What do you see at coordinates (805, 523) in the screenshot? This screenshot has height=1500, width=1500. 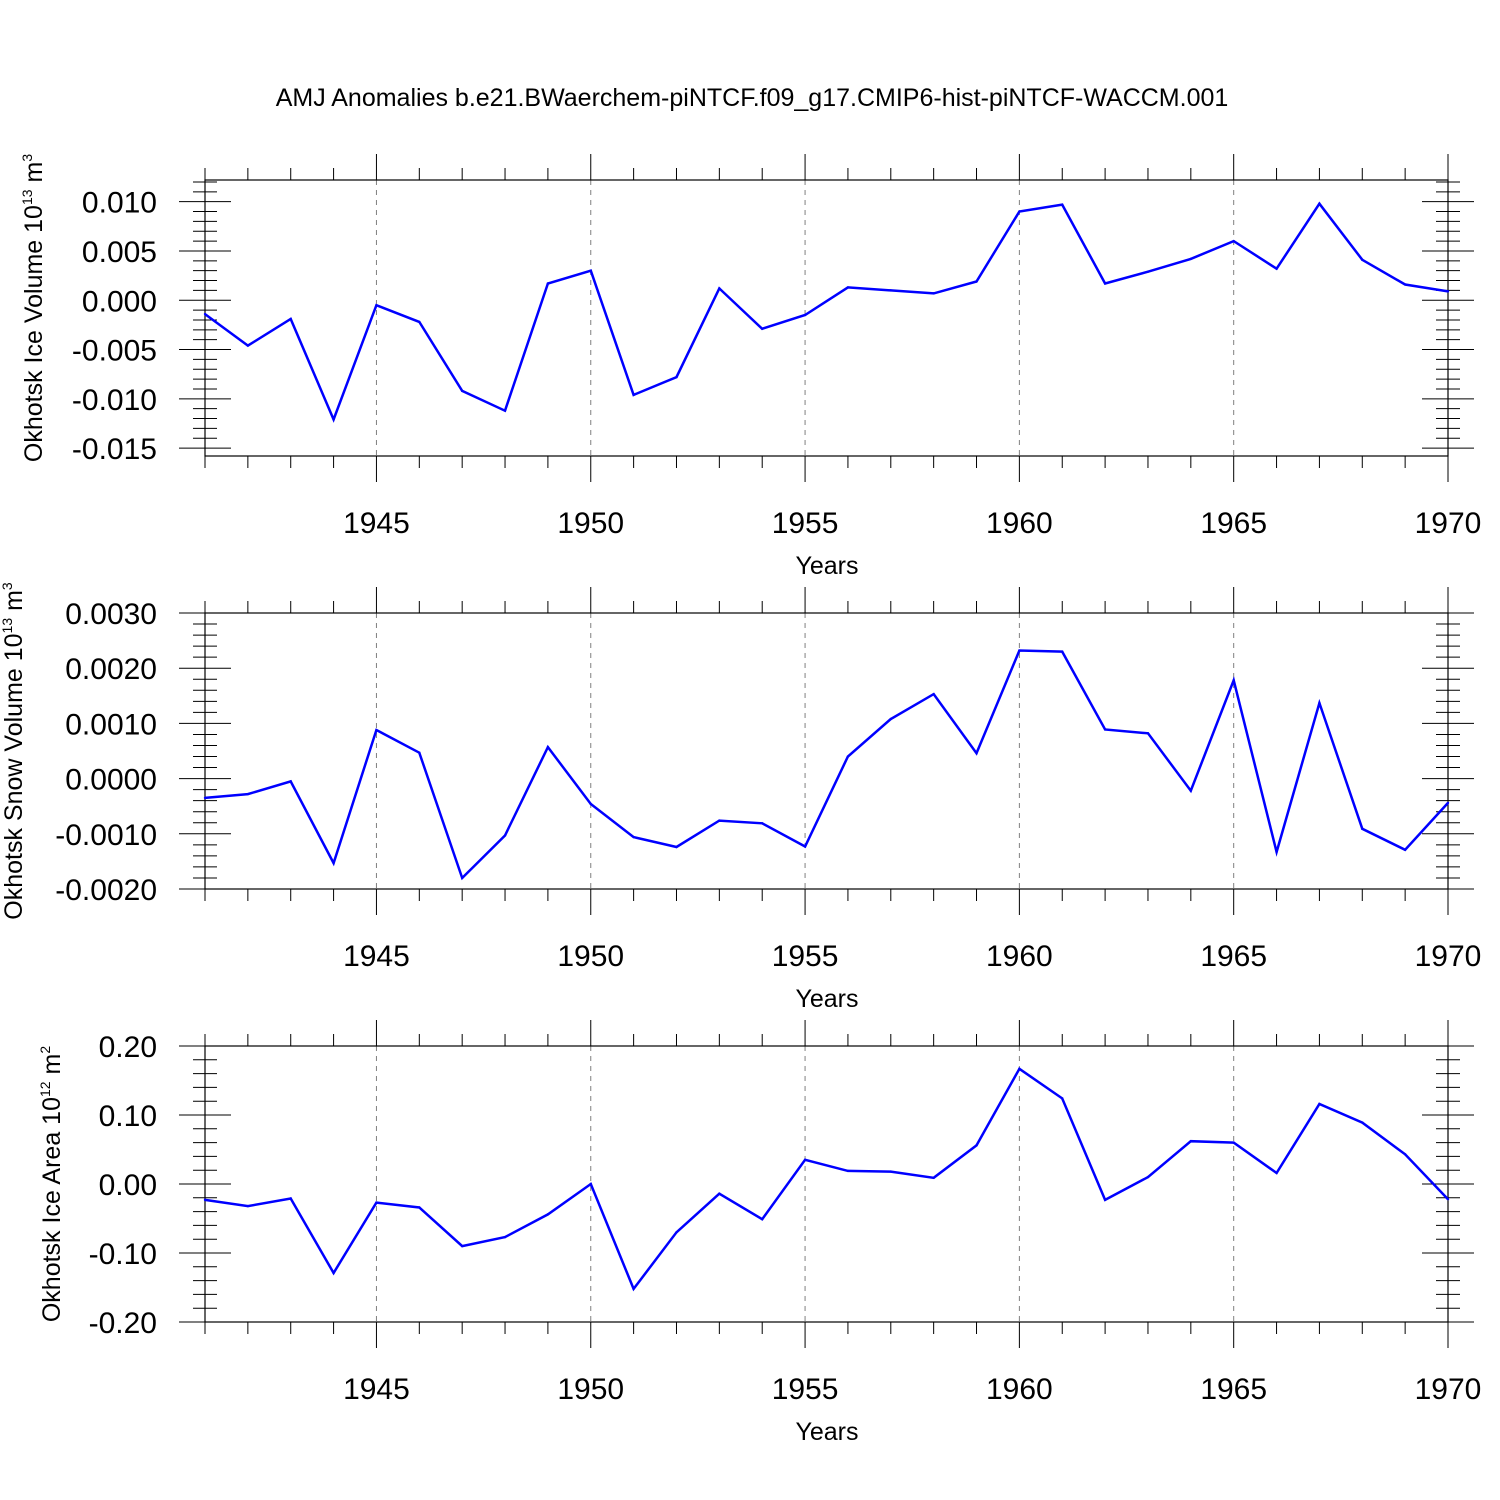 I see `ice-volume-x-tick-label: 1955` at bounding box center [805, 523].